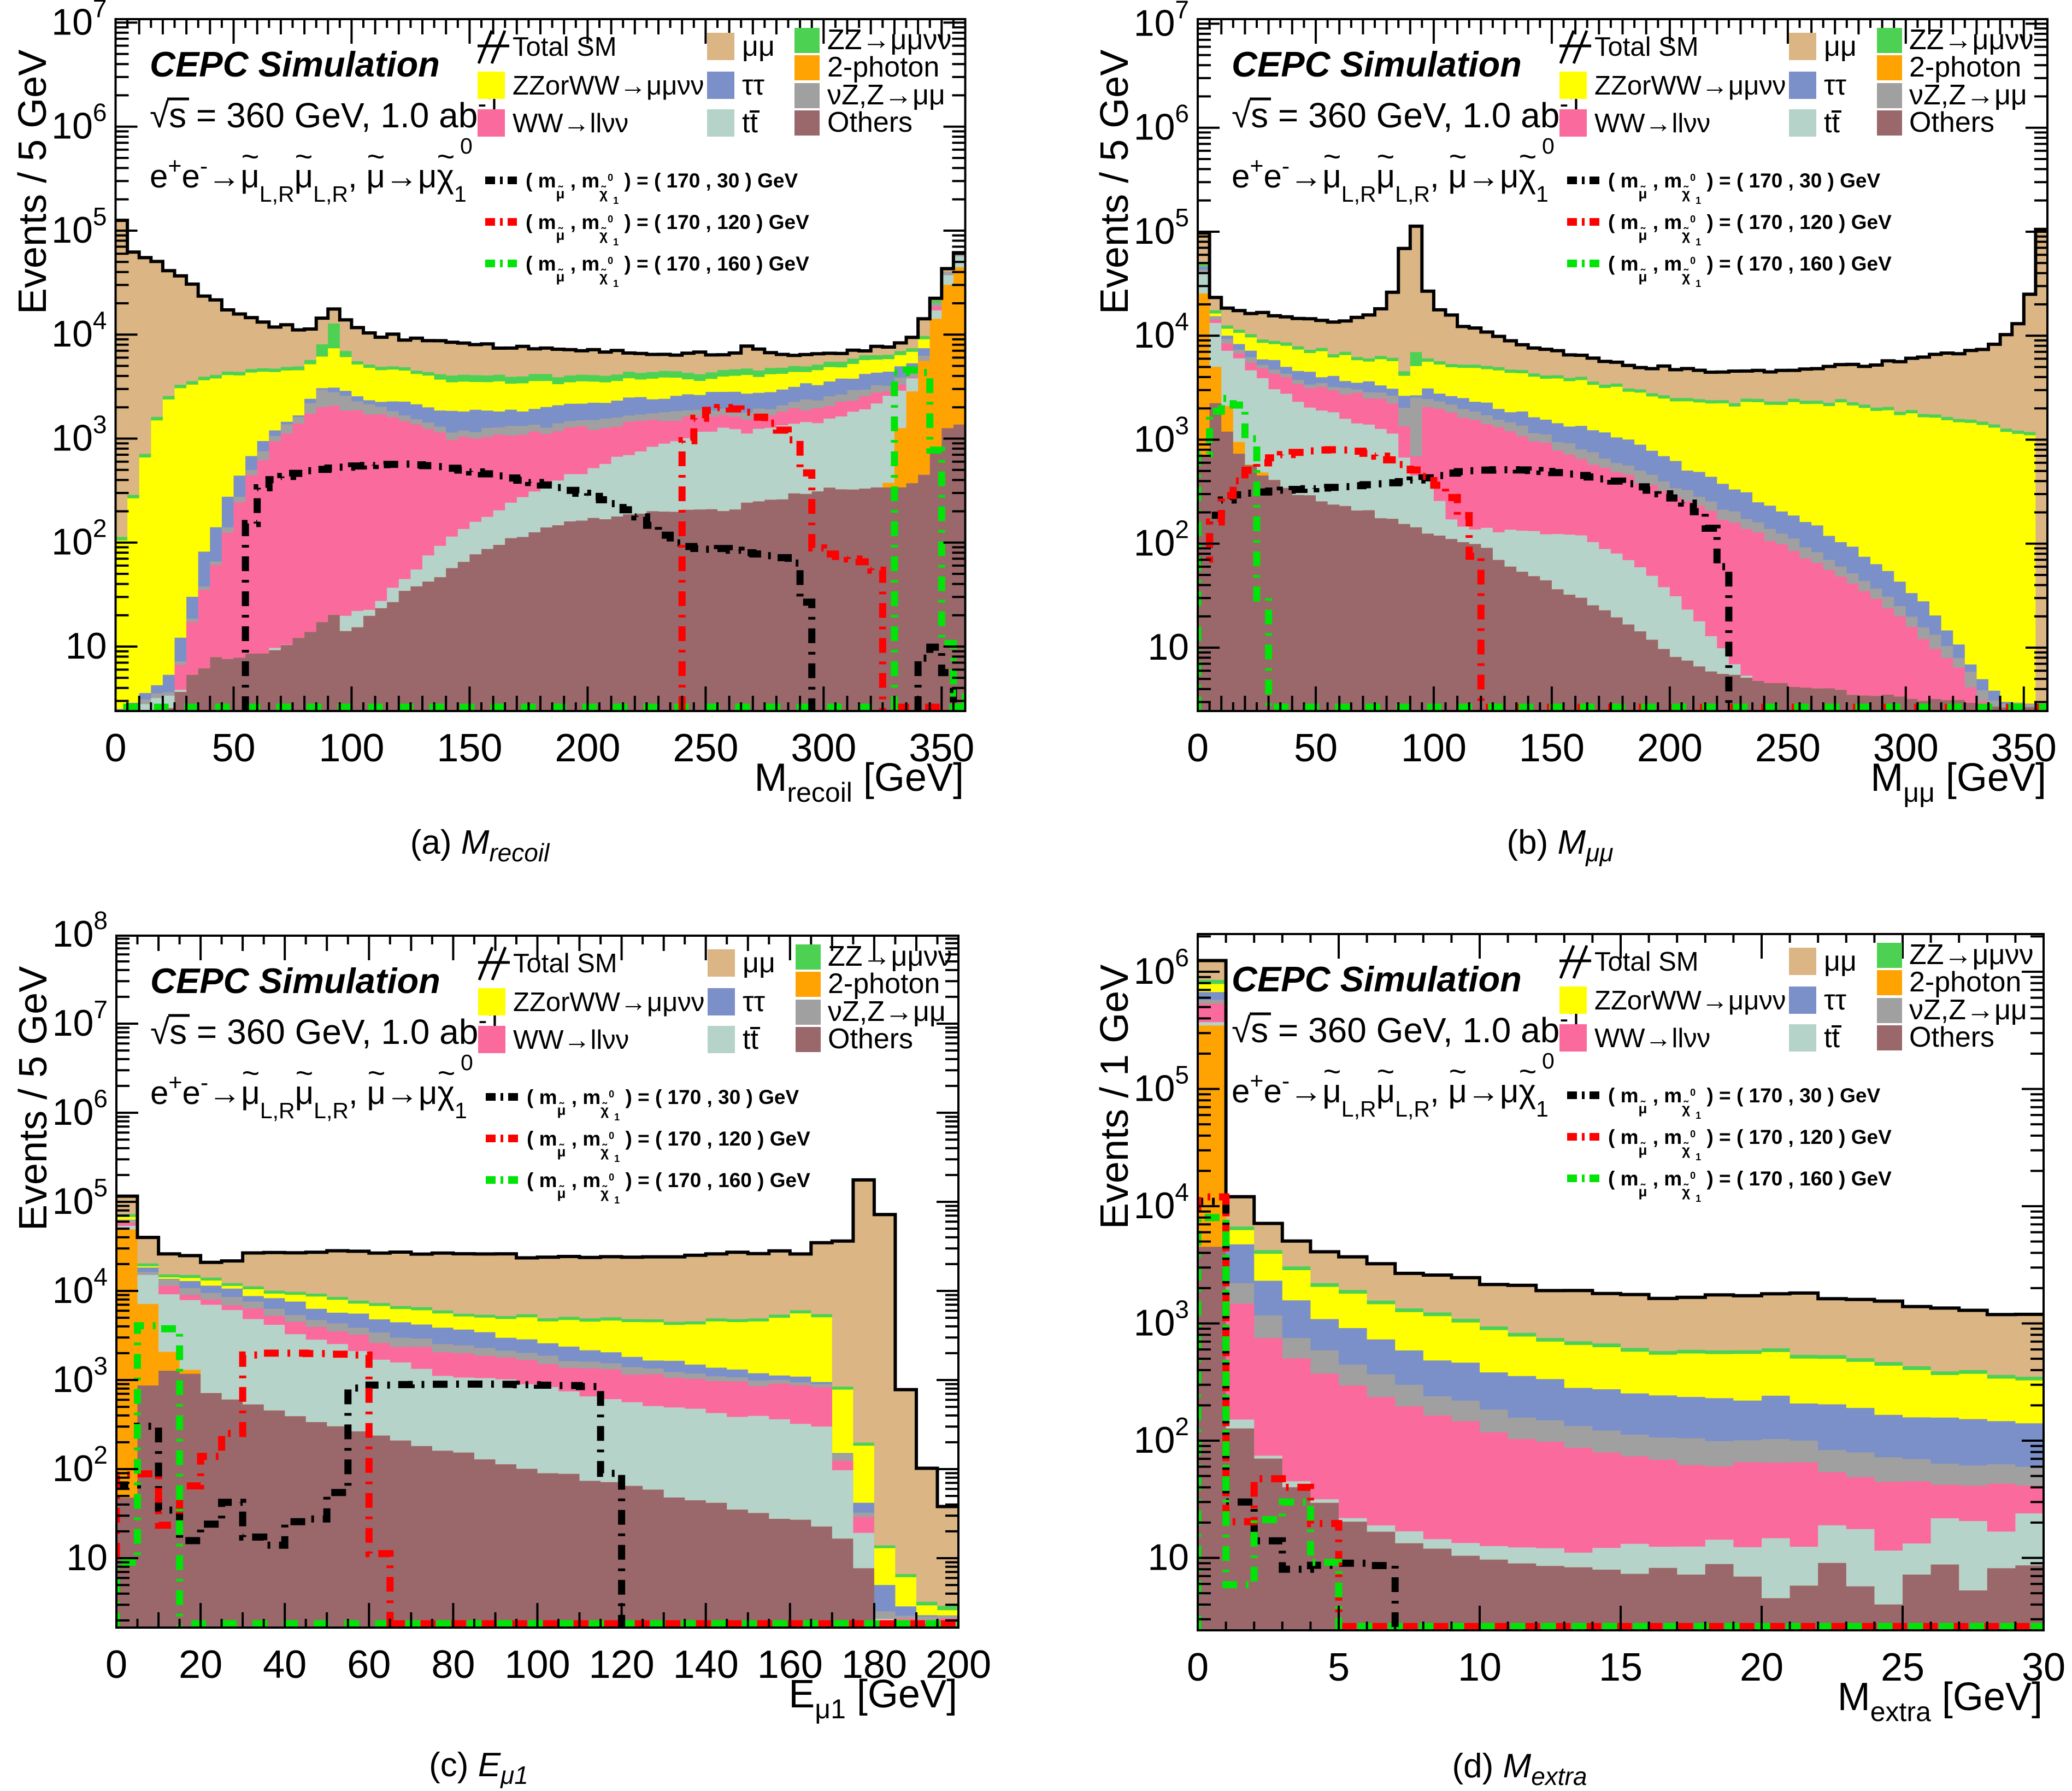 The image size is (2072, 1791). I want to click on svg-text: Mμμ [GeV], so click(1958, 782).